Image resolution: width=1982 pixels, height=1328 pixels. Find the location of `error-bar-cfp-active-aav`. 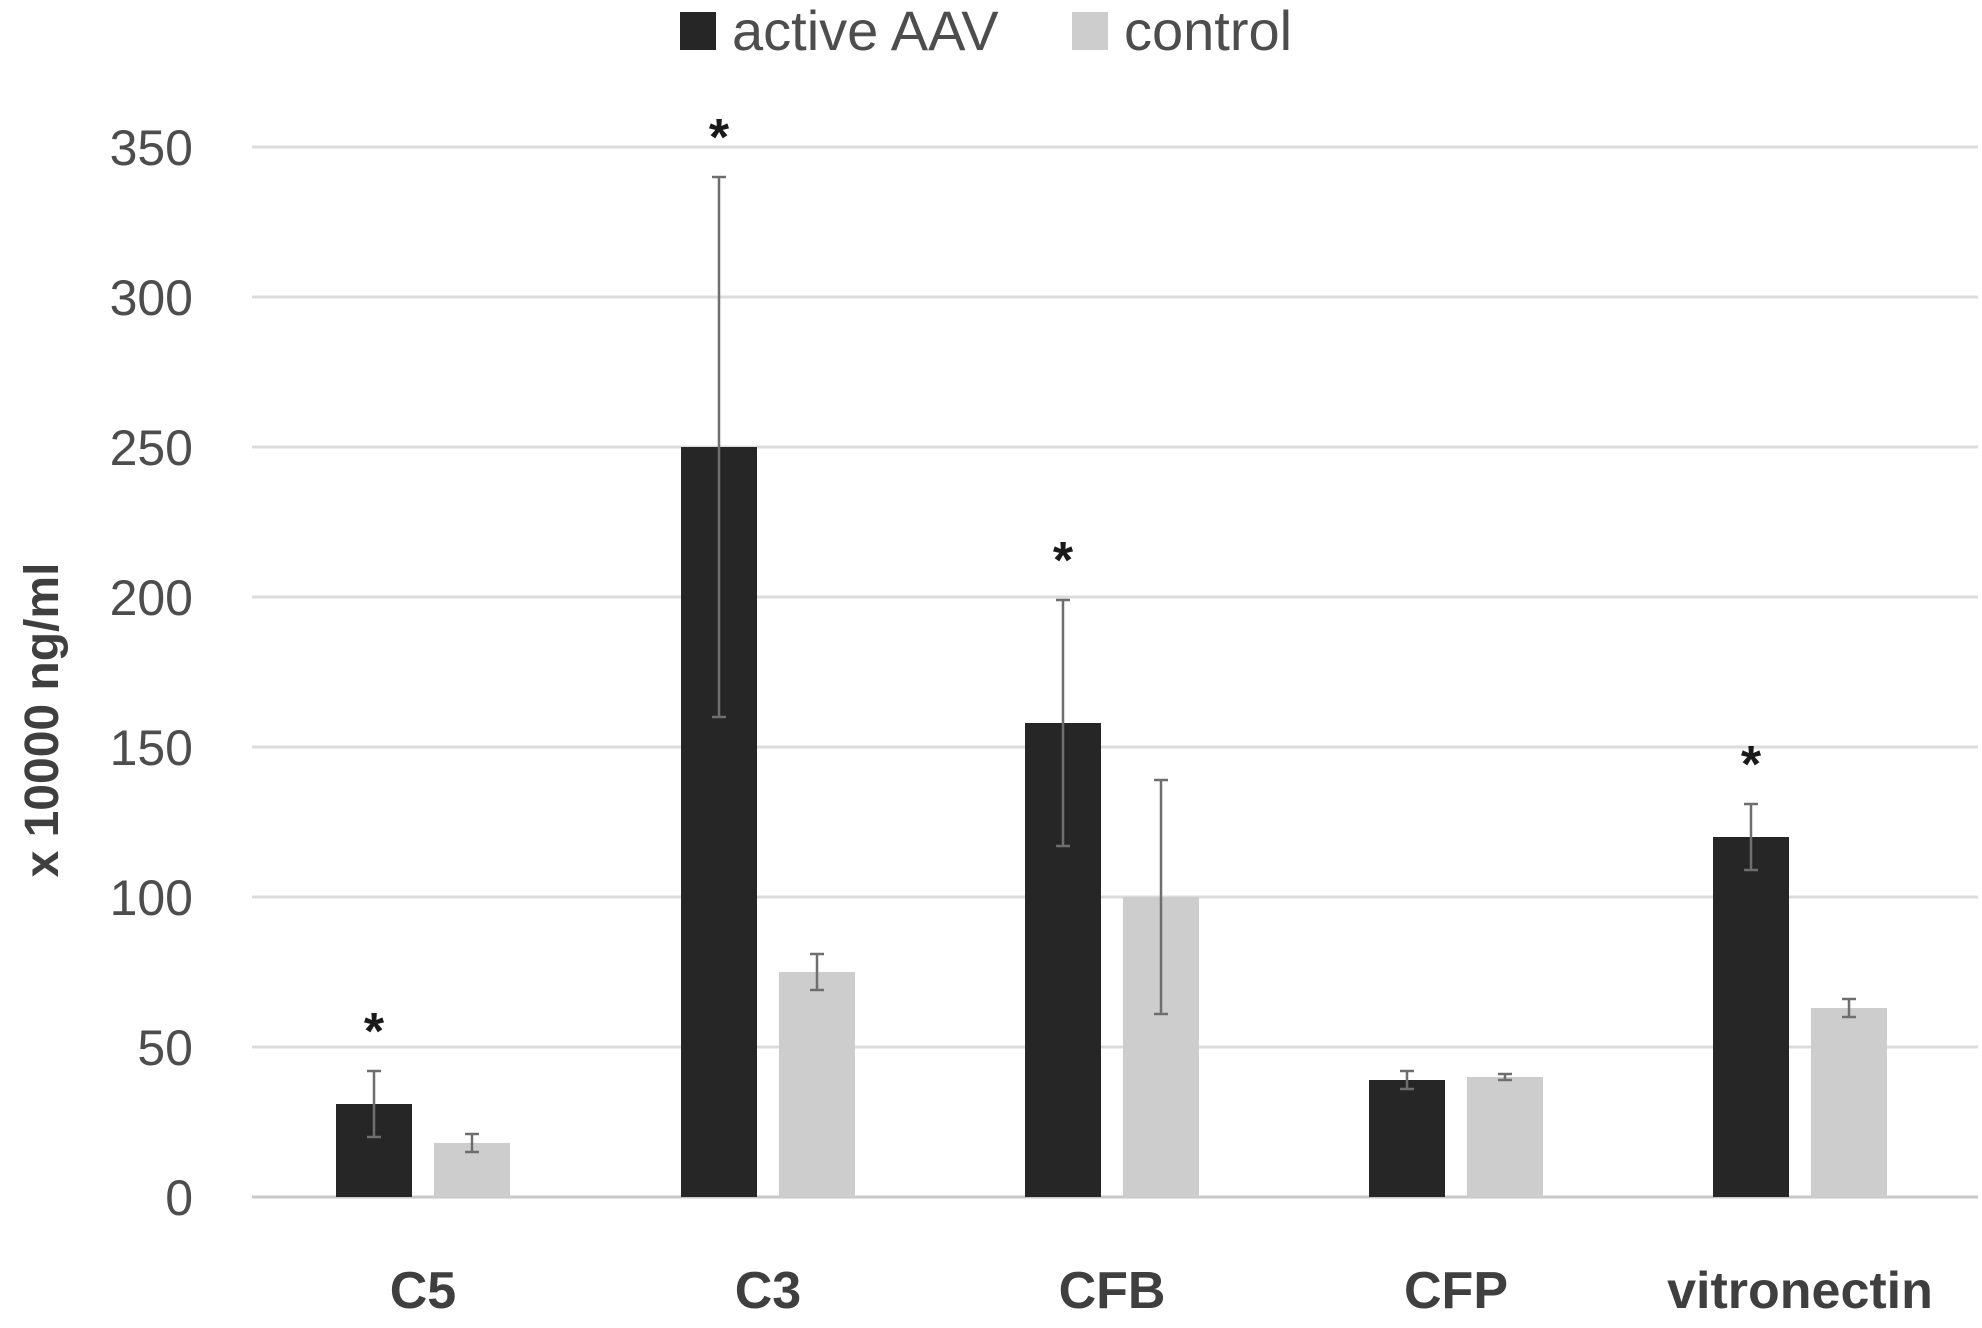

error-bar-cfp-active-aav is located at coordinates (1407, 1080).